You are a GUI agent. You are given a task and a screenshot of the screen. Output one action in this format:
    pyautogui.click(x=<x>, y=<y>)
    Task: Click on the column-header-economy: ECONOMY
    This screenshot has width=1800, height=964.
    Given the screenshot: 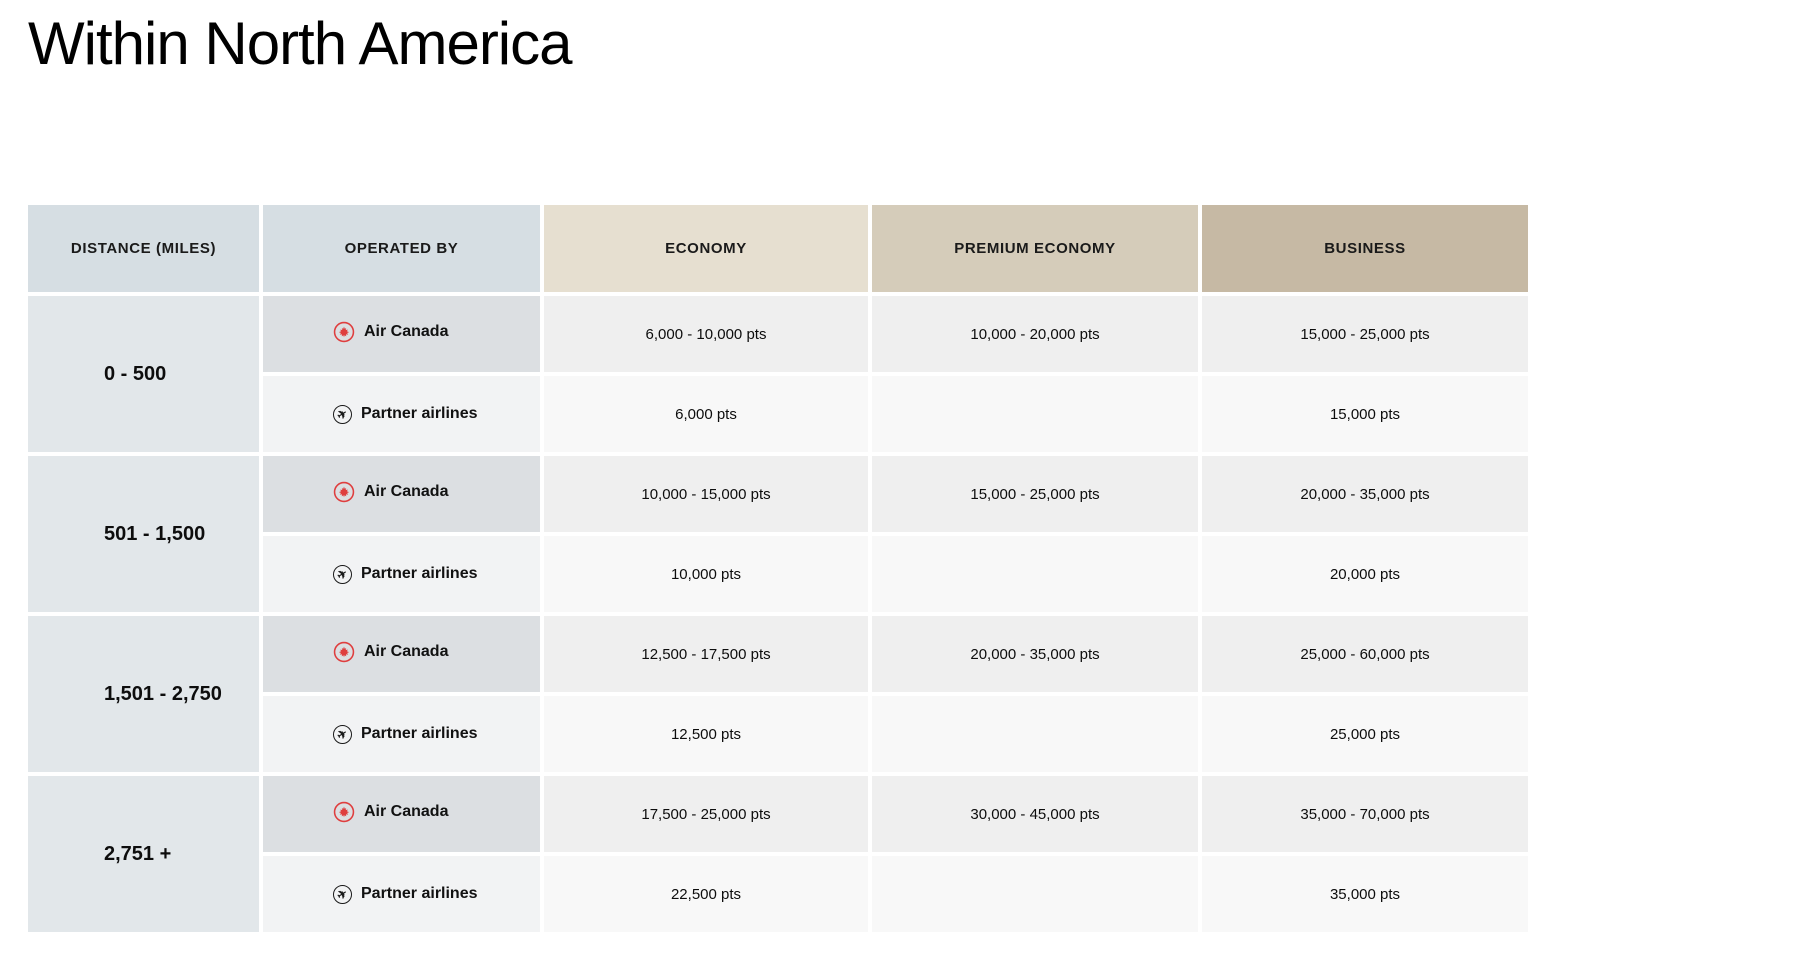 What is the action you would take?
    pyautogui.click(x=706, y=248)
    